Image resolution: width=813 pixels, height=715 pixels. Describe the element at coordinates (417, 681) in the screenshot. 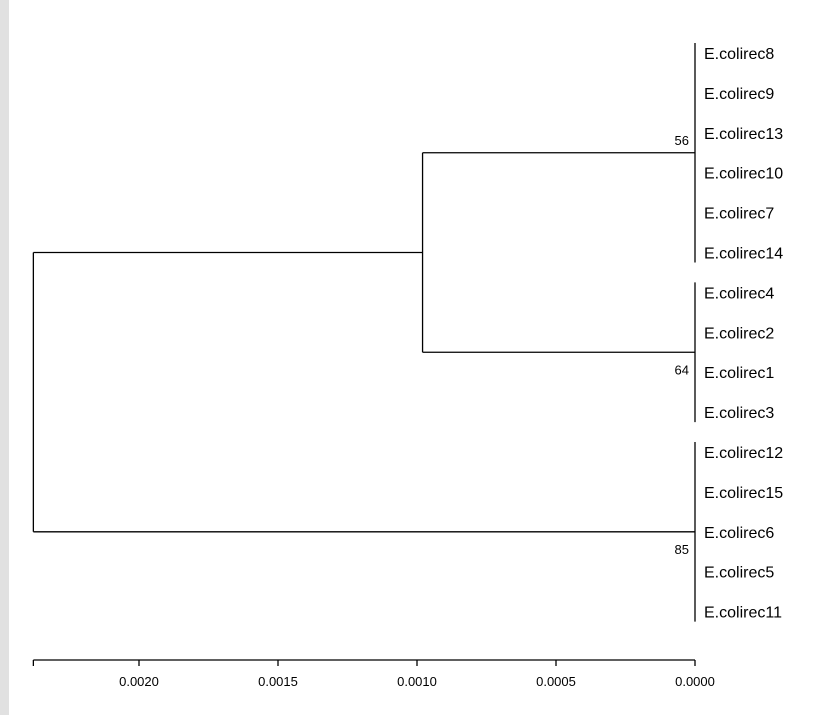

I see `axis-tick-label: 0.0010` at that location.